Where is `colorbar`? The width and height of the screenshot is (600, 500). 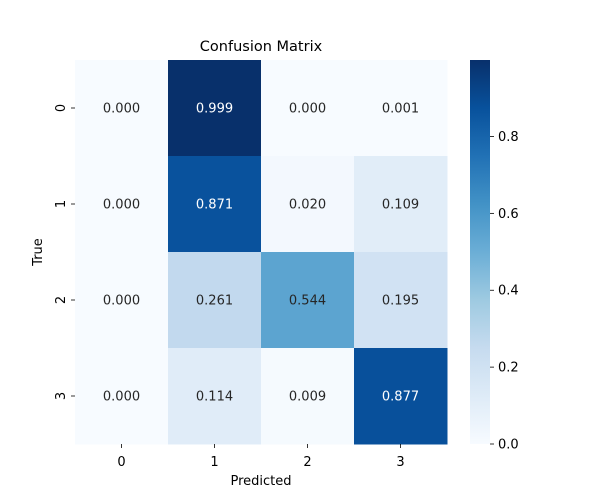 colorbar is located at coordinates (480, 252).